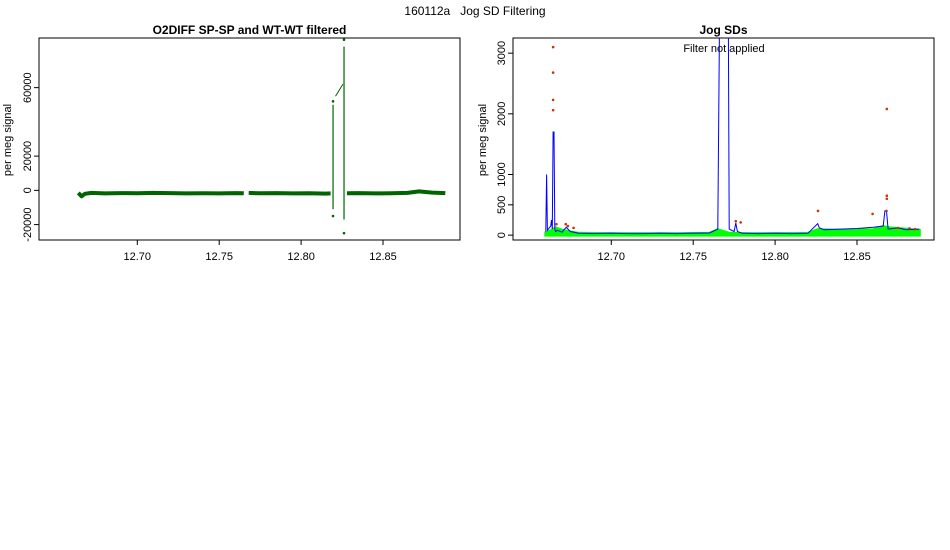  Describe the element at coordinates (775, 257) in the screenshot. I see `x-tick-label-jog-sds: 12.80` at that location.